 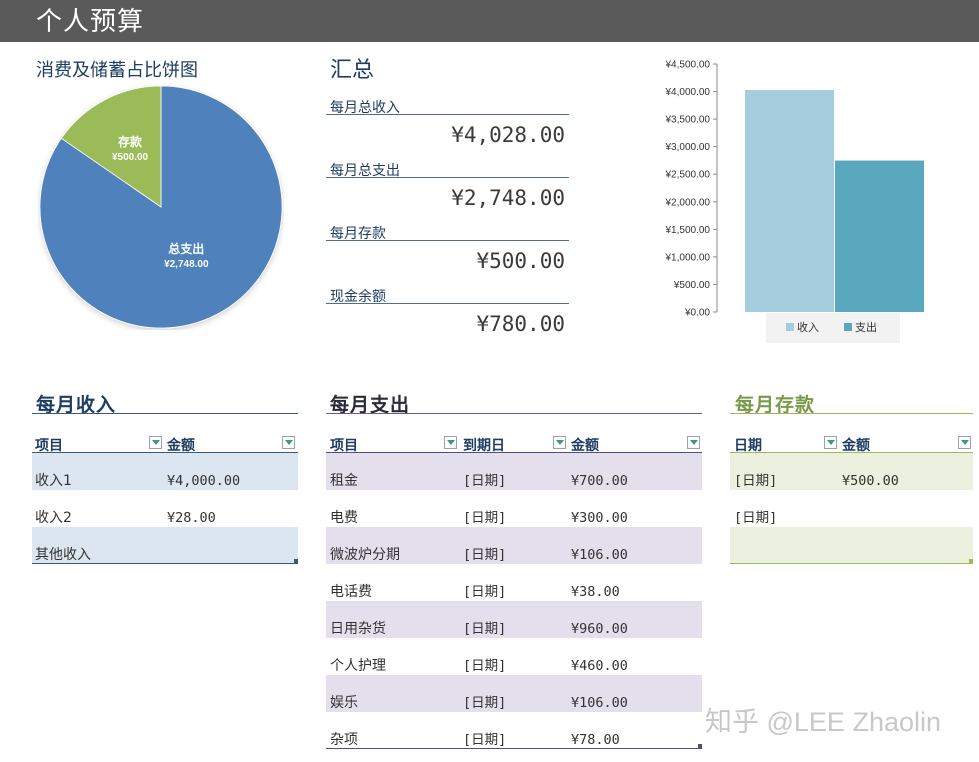 What do you see at coordinates (851, 471) in the screenshot?
I see `table-row: [日期] ¥500.00` at bounding box center [851, 471].